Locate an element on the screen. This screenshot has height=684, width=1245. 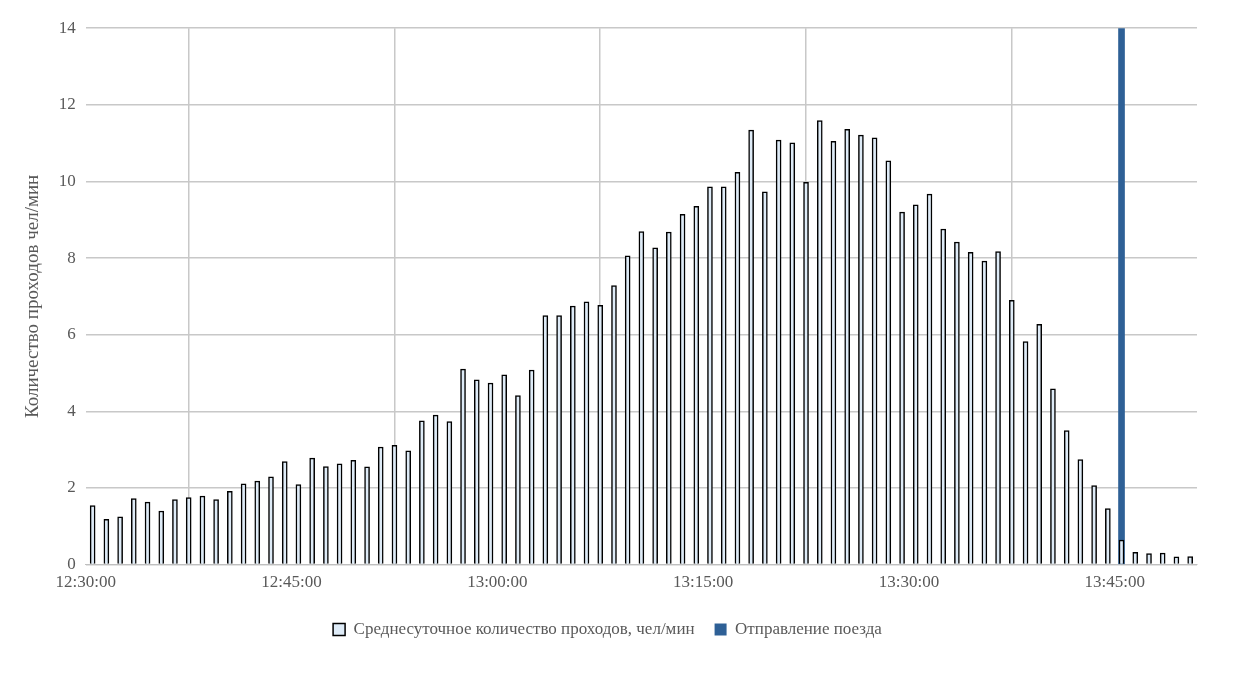
y-axis-title: Количество проходов чел/мин is located at coordinates (32, 296).